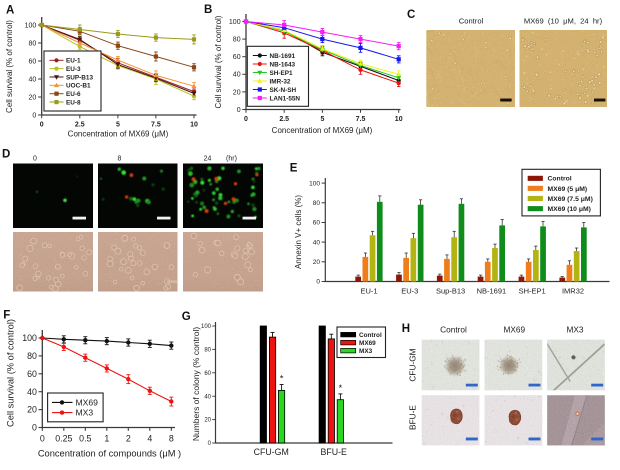 This screenshot has width=620, height=470. I want to click on svg-text: E, so click(294, 169).